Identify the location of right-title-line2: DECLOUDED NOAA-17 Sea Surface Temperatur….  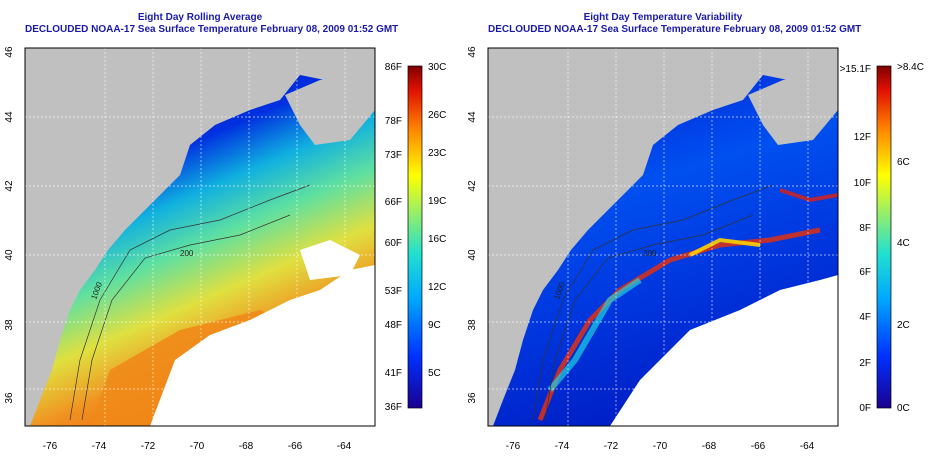
(675, 29).